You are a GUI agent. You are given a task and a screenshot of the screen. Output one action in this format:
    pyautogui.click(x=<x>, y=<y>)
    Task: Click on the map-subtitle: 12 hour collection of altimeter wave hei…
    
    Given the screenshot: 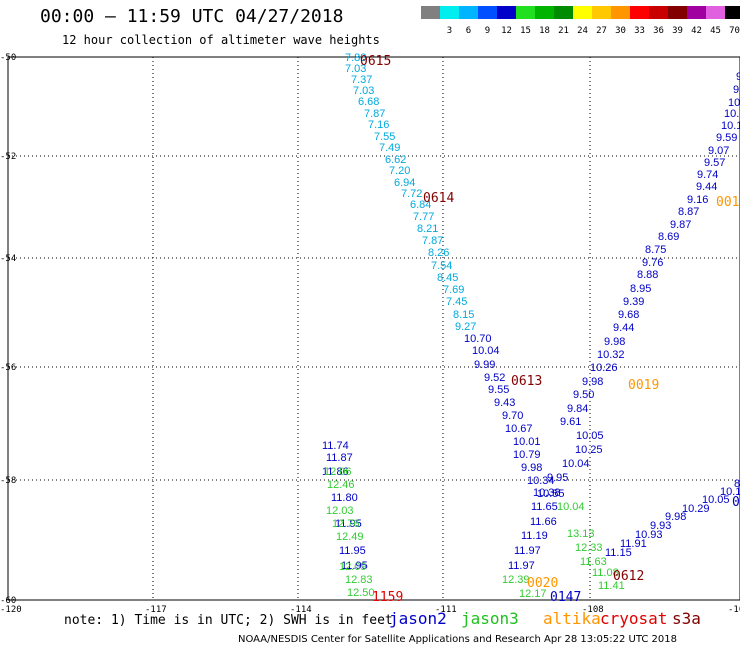 What is the action you would take?
    pyautogui.click(x=221, y=40)
    